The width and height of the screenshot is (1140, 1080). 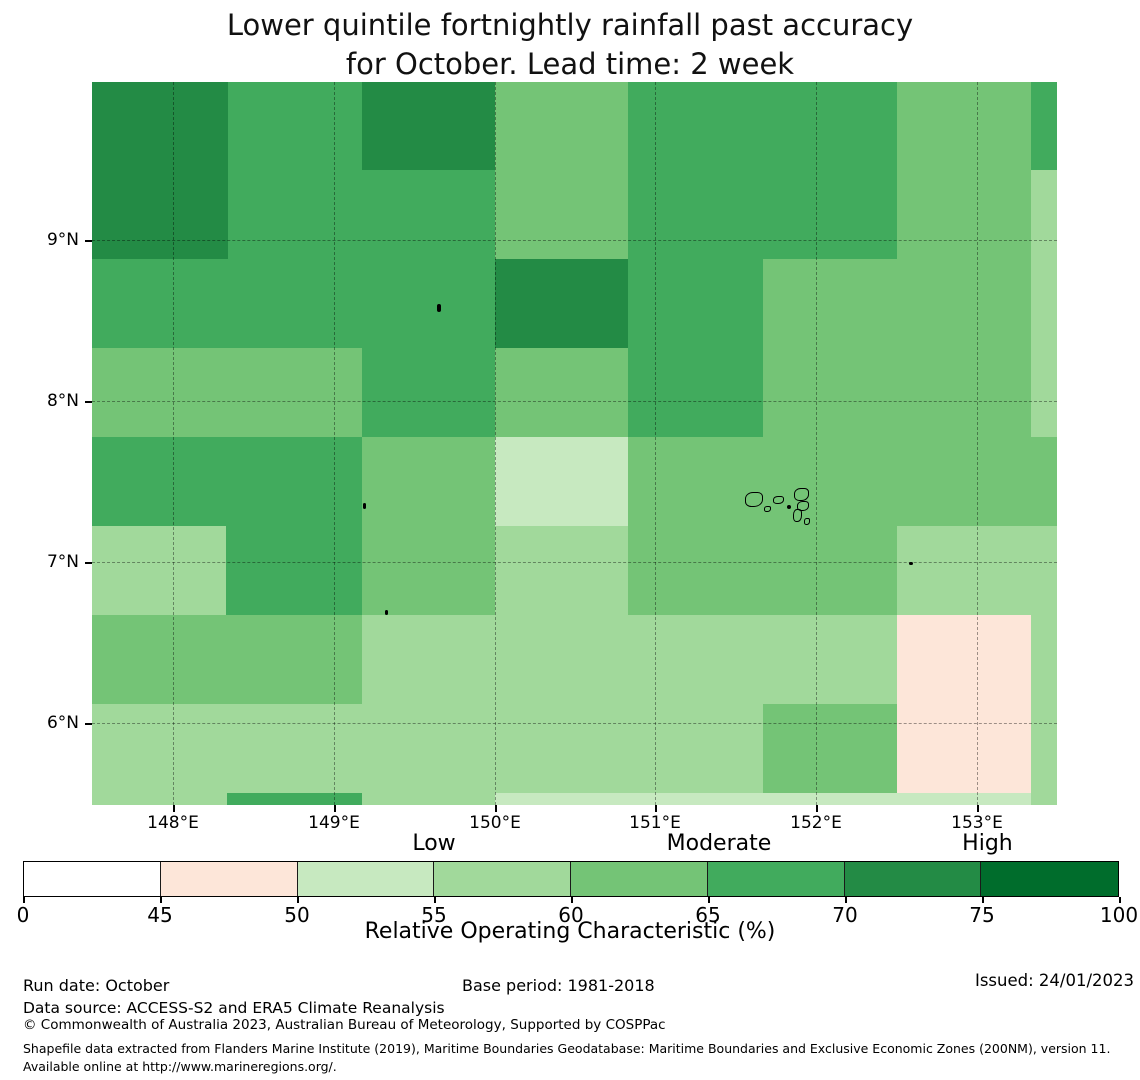 What do you see at coordinates (982, 915) in the screenshot?
I see `colorbar-tick-label: 75` at bounding box center [982, 915].